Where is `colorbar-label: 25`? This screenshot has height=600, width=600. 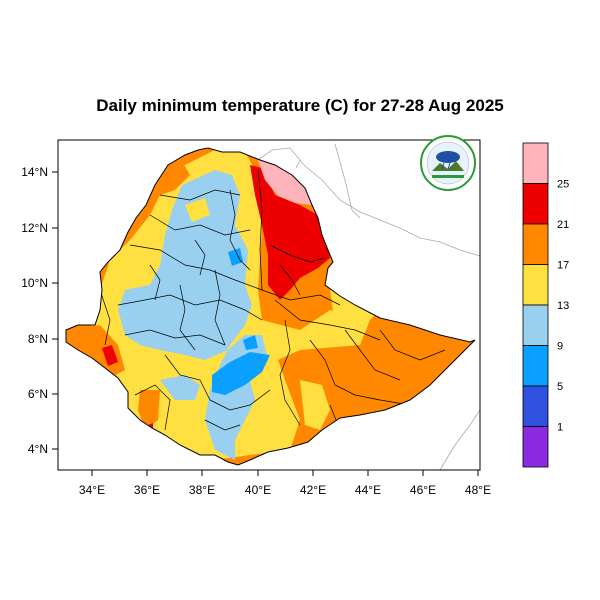 colorbar-label: 25 is located at coordinates (563, 185).